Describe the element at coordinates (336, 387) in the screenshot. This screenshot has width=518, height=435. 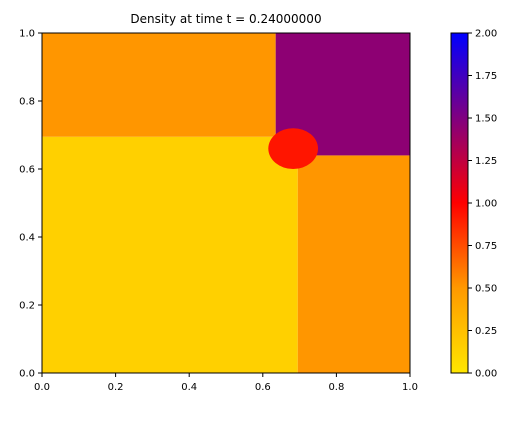
I see `x-tick-label: 0.8` at that location.